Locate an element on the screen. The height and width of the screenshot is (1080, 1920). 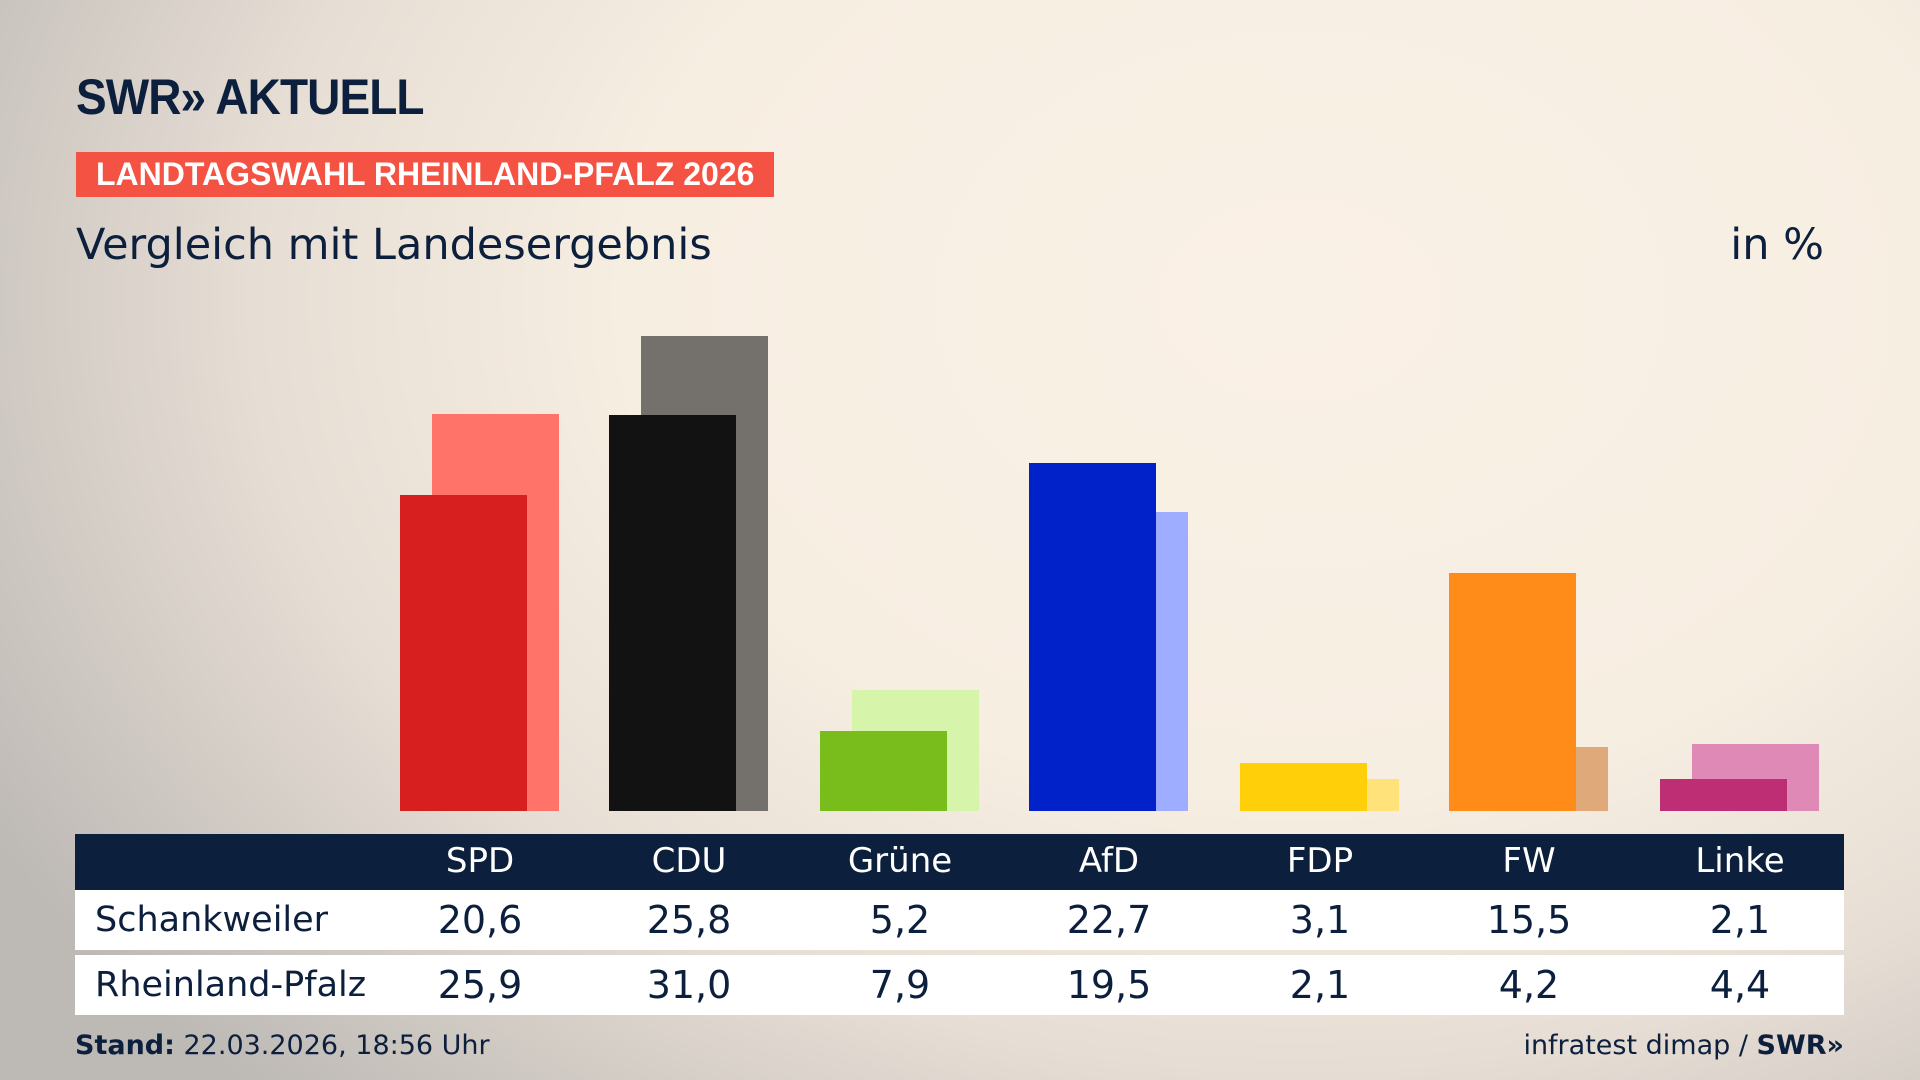
header-gruene: Grüne is located at coordinates (900, 861).